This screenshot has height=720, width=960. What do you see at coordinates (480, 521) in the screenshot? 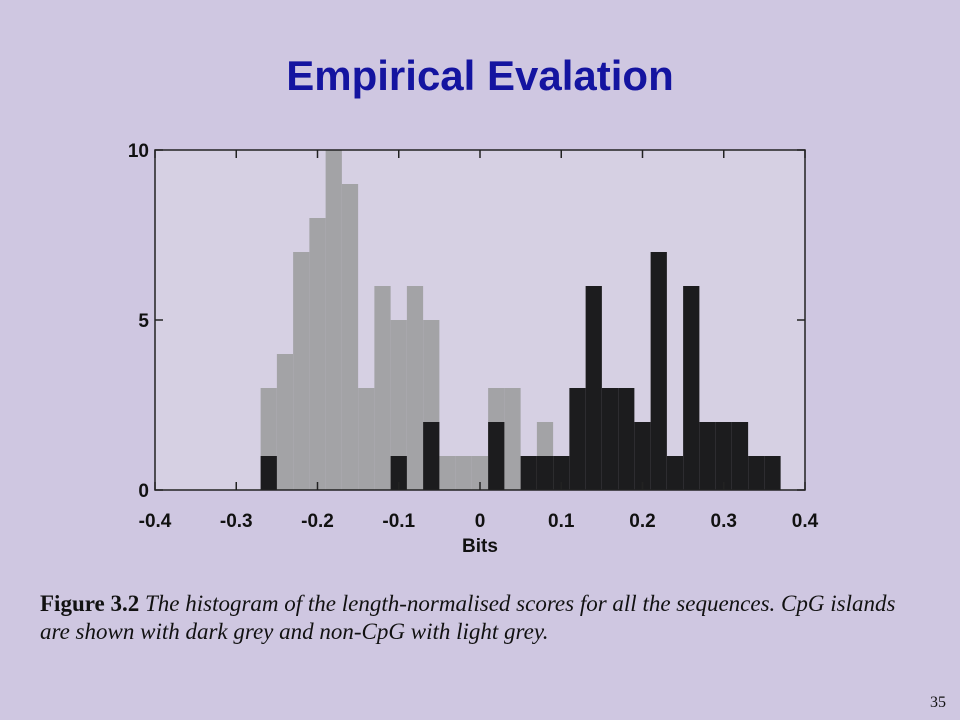
I see `x-tick-label: 0` at bounding box center [480, 521].